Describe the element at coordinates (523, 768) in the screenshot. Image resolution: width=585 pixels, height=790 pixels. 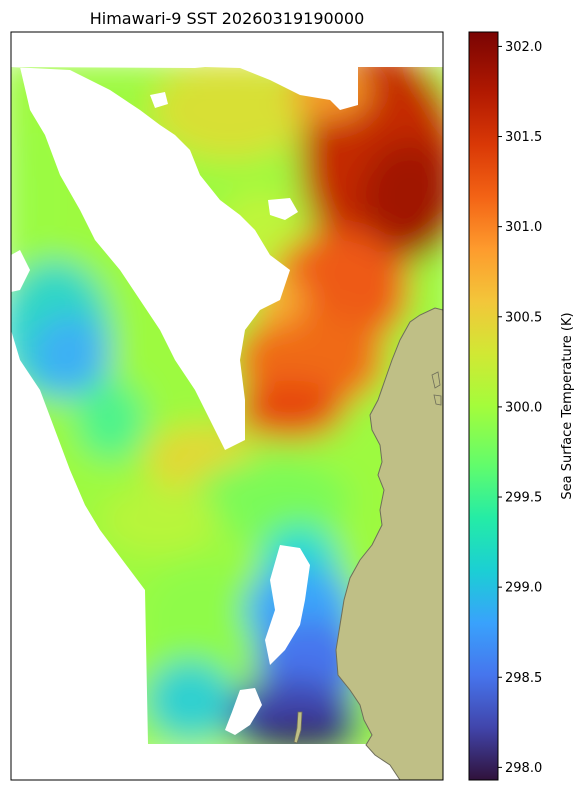
I see `colorbar-tick-label: 298.0` at that location.